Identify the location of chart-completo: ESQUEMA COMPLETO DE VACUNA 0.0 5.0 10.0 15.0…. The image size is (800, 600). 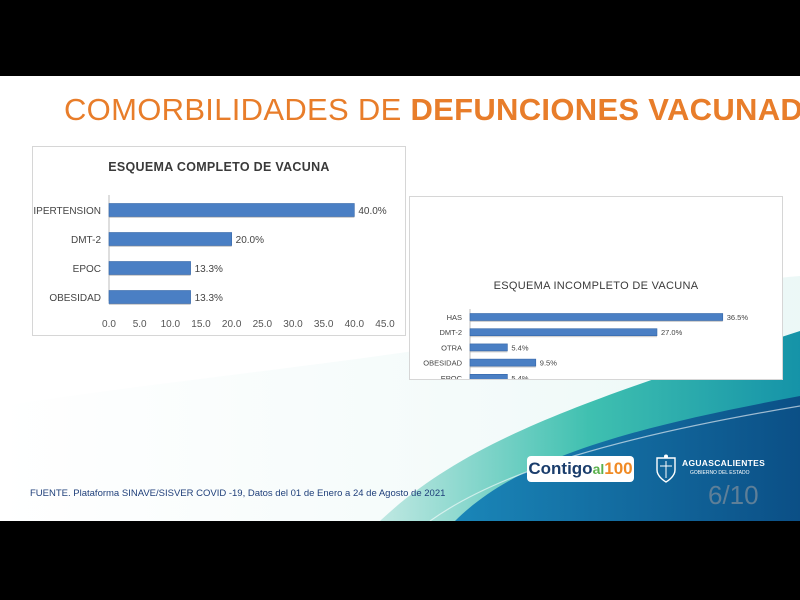
(214, 245).